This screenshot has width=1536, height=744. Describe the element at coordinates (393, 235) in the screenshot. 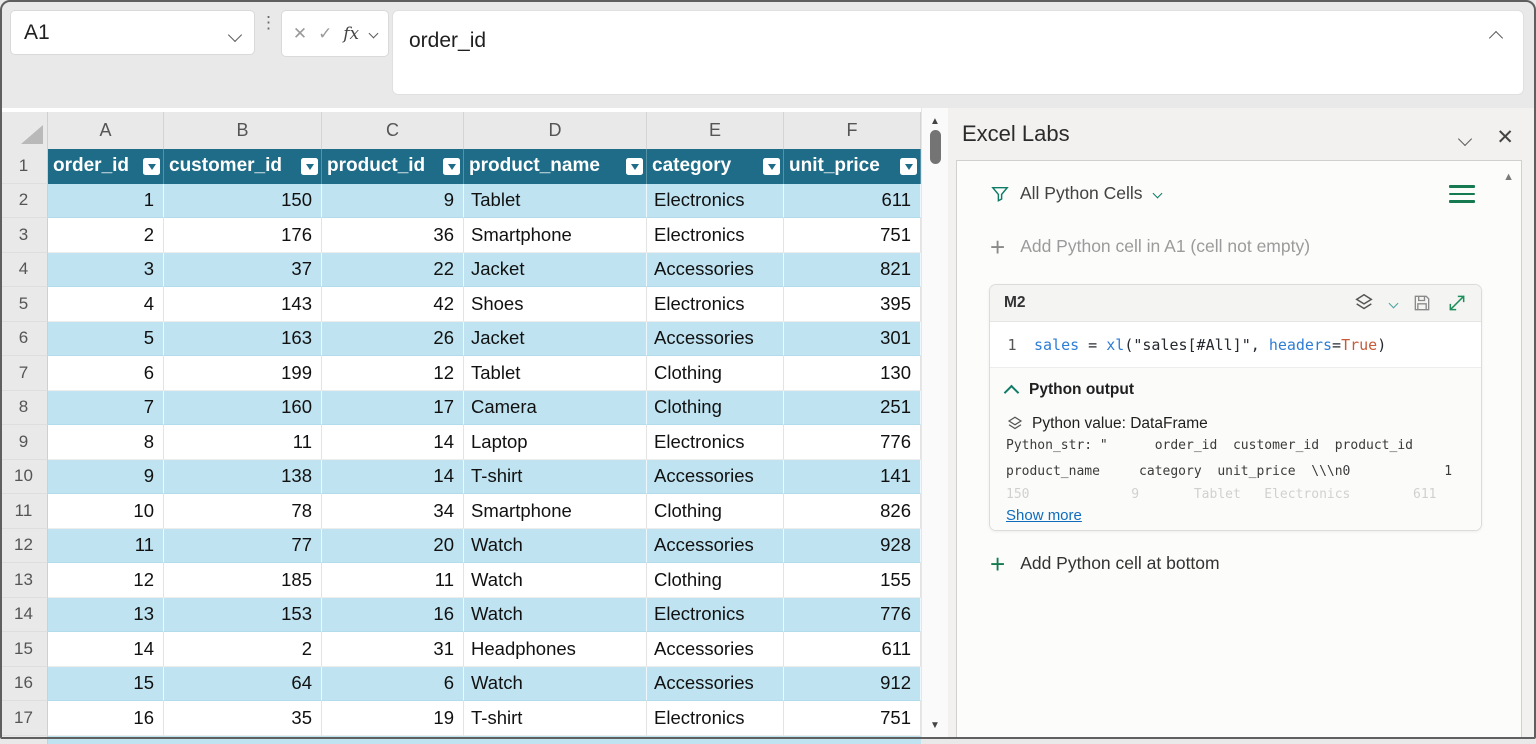

I see `cell: 36` at that location.